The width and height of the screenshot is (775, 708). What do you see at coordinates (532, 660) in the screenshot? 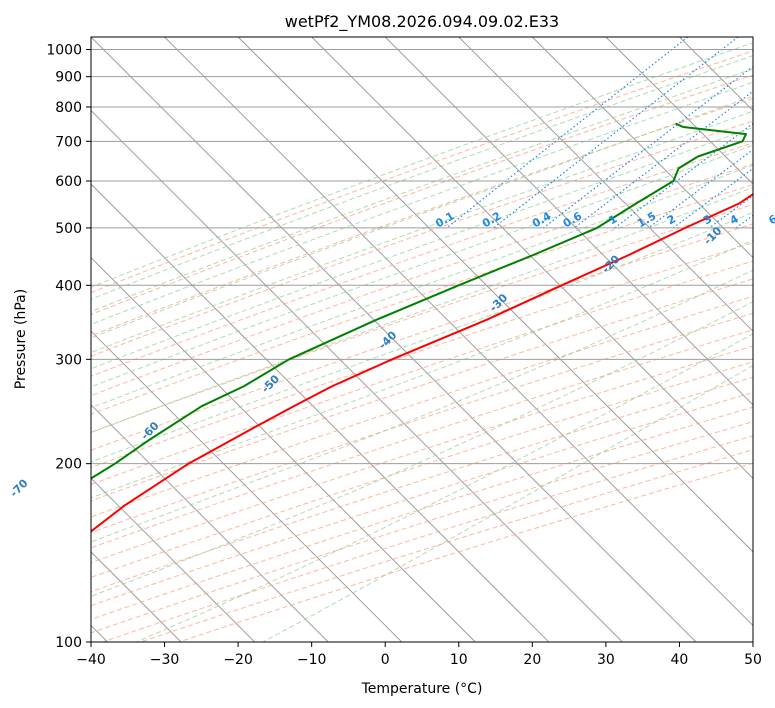
I see `x-tick-label: 20` at bounding box center [532, 660].